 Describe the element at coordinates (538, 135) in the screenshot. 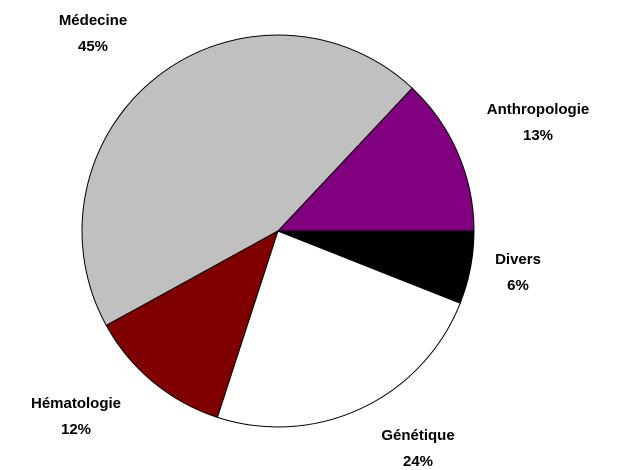

I see `slice-value-label: 13%` at that location.